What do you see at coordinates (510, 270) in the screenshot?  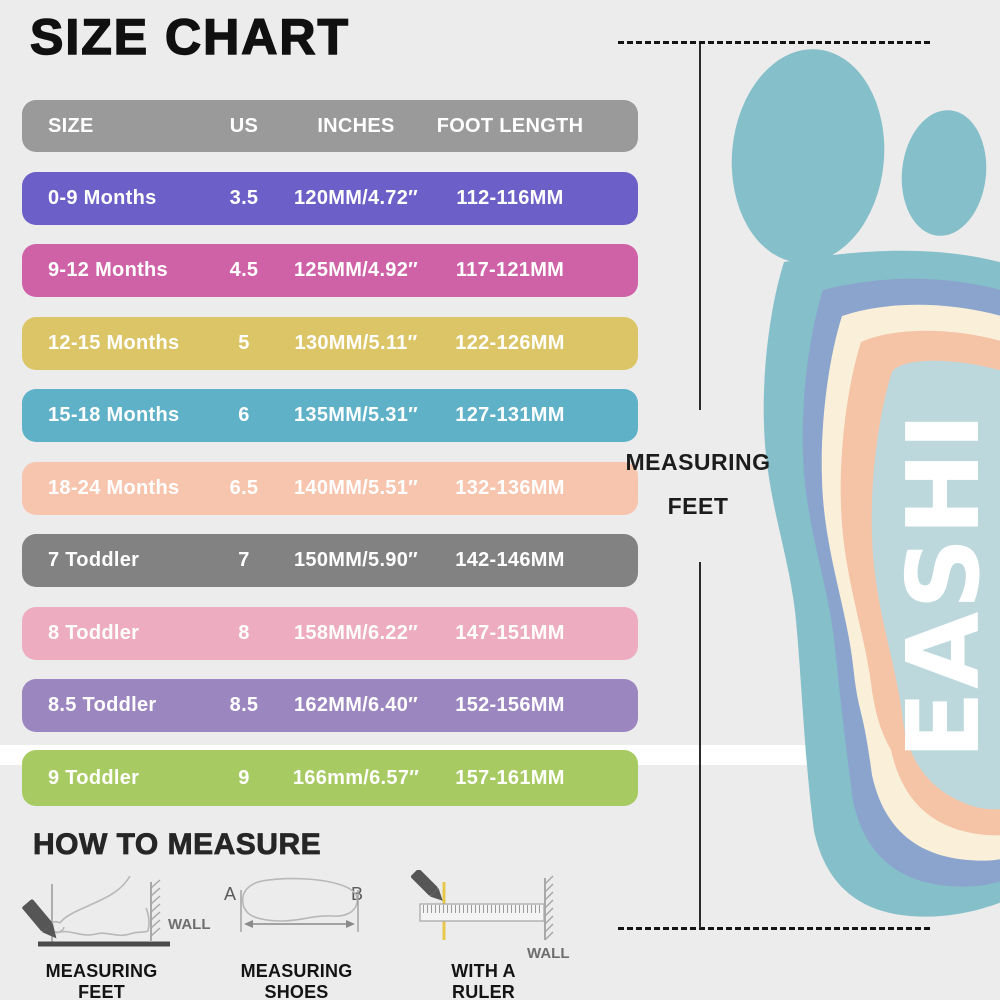 I see `cell-foot-length: 117-121MM` at bounding box center [510, 270].